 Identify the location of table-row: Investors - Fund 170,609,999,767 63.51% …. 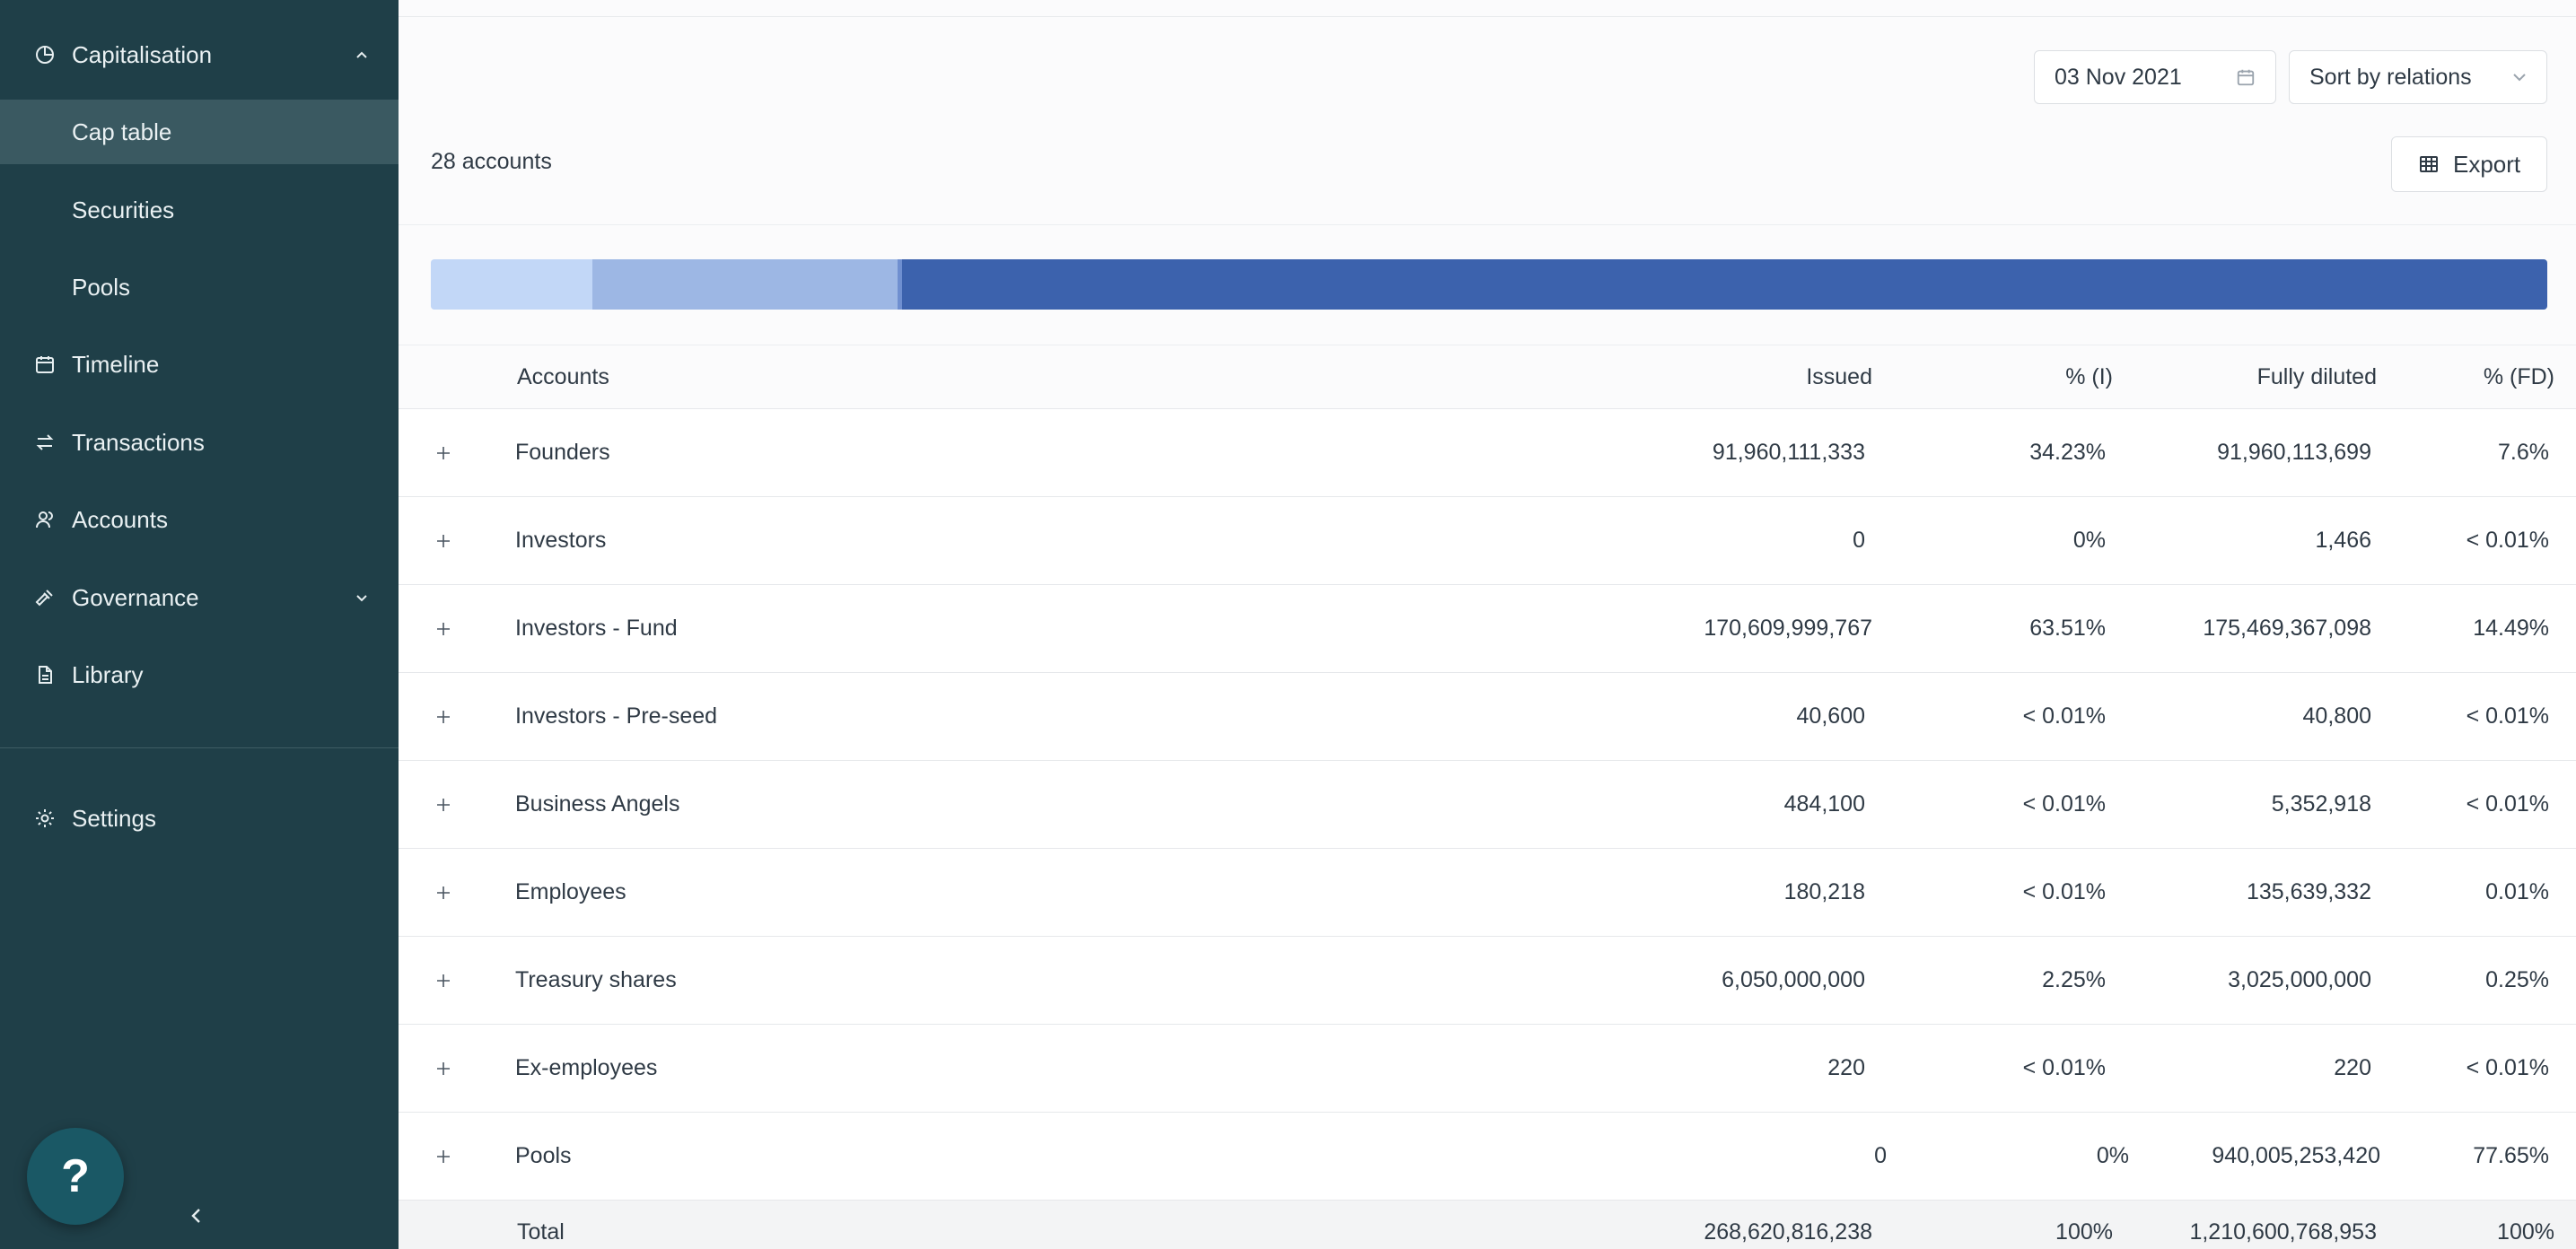
(1487, 629).